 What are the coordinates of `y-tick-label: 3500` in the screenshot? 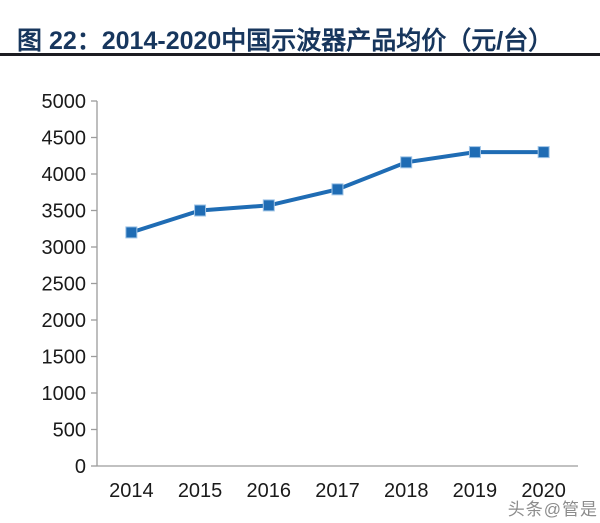 It's located at (64, 212).